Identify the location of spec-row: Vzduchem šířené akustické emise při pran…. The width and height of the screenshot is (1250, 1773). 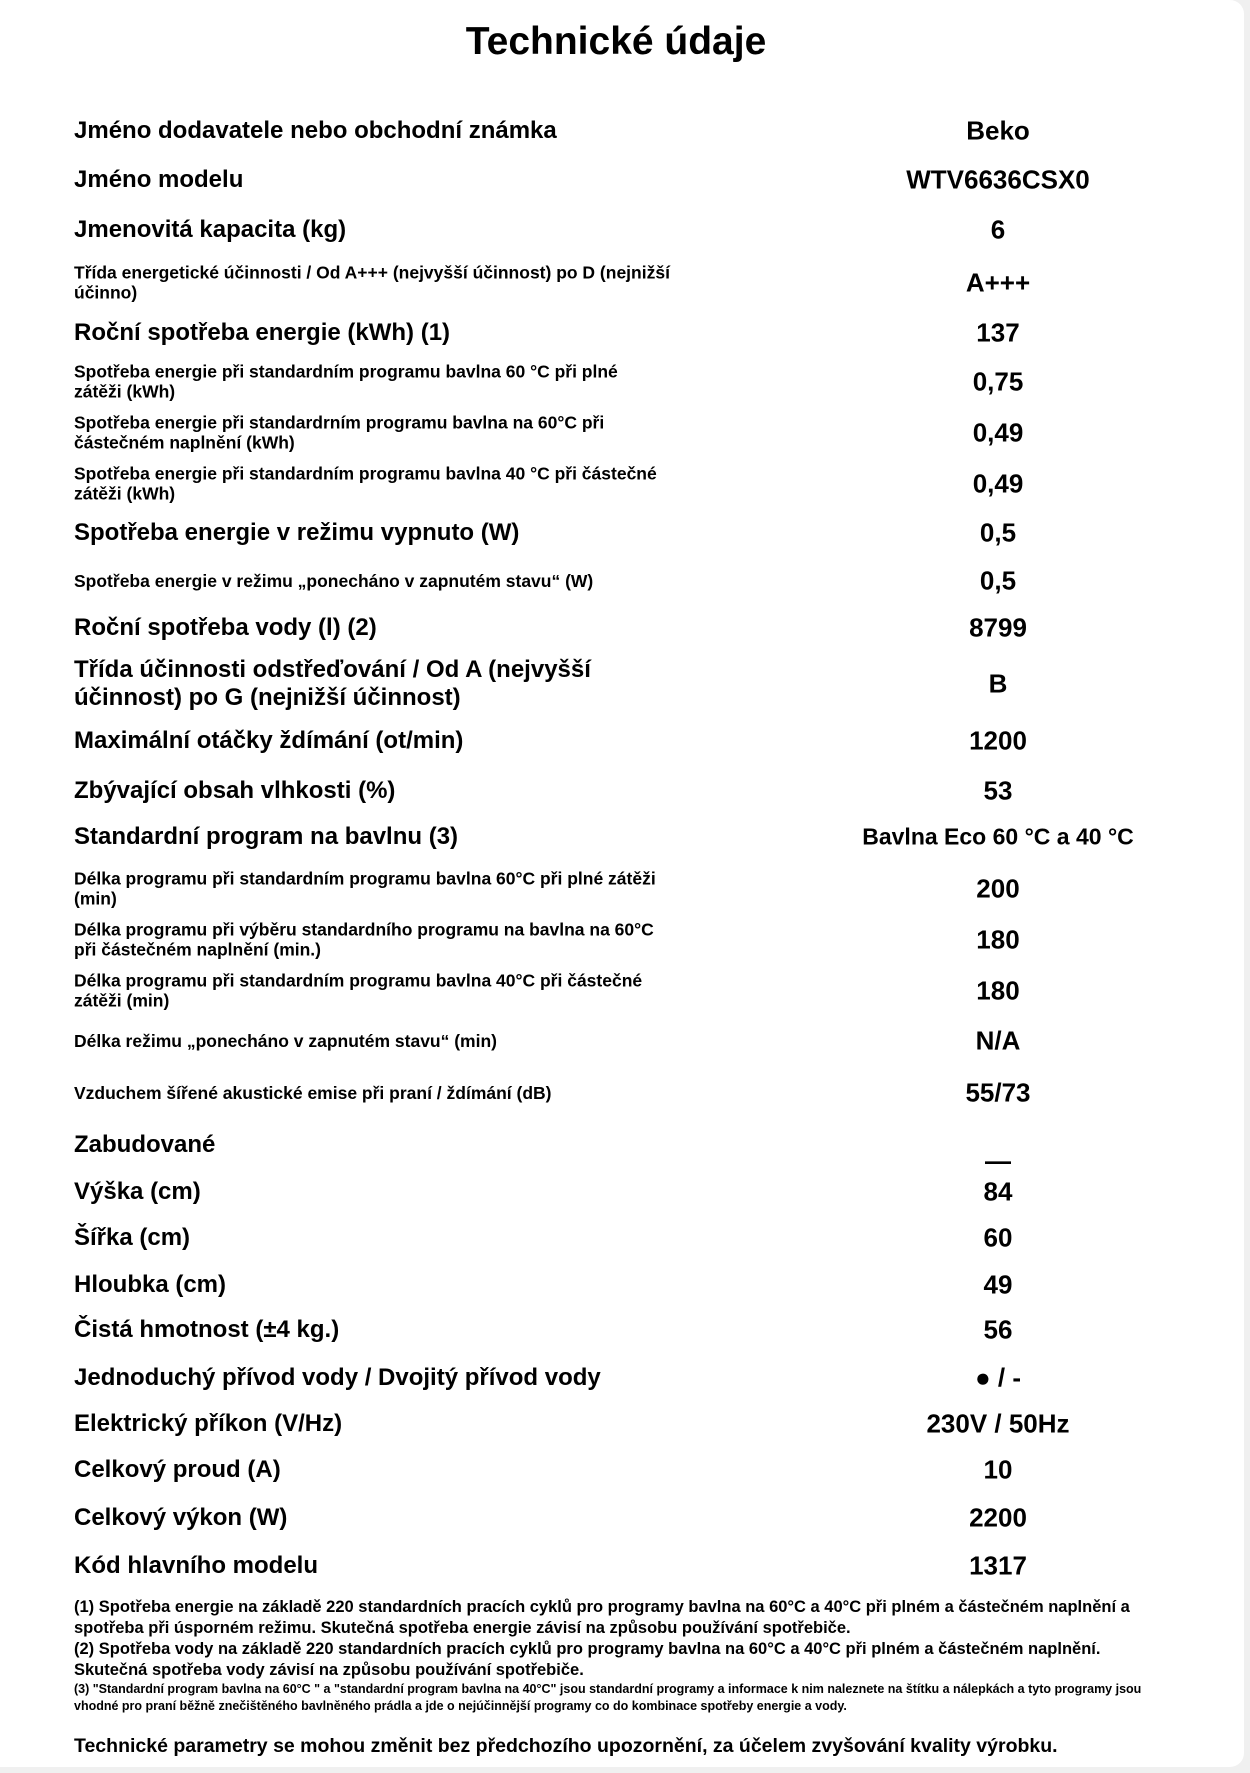
(622, 1093).